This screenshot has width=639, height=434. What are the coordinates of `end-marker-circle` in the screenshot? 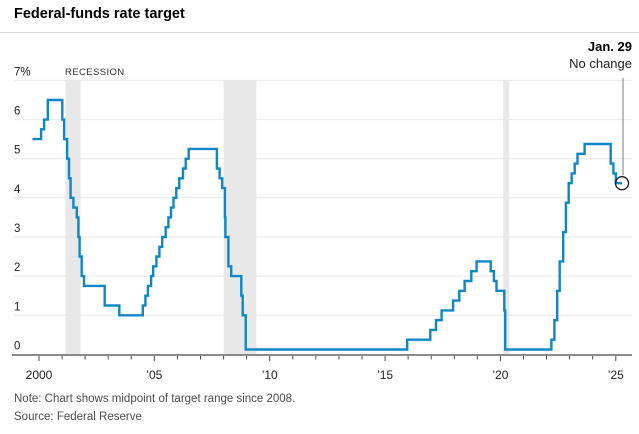 It's located at (622, 183).